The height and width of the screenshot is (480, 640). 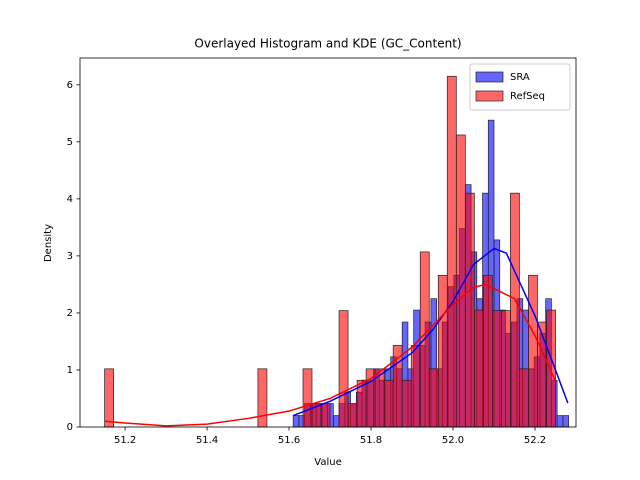 What do you see at coordinates (70, 256) in the screenshot?
I see `y-tick-label: 3` at bounding box center [70, 256].